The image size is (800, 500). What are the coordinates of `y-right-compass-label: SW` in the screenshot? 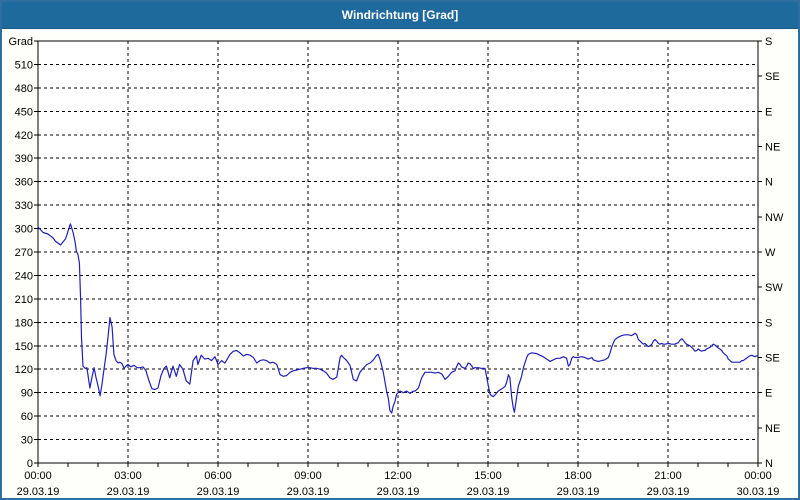 It's located at (774, 288).